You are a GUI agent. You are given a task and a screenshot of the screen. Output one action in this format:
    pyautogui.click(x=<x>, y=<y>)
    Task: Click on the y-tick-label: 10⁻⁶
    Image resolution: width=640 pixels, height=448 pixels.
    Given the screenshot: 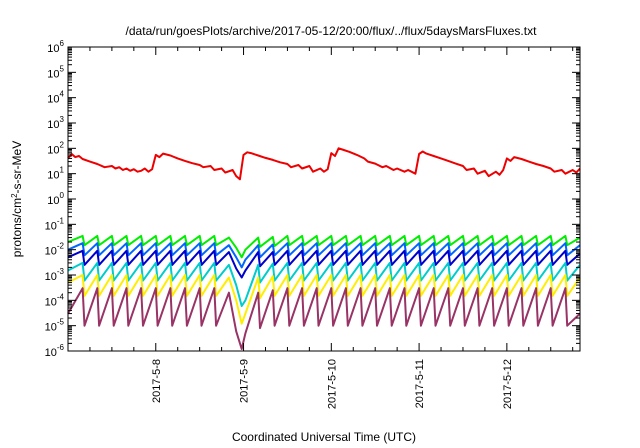 What is the action you would take?
    pyautogui.click(x=55, y=351)
    